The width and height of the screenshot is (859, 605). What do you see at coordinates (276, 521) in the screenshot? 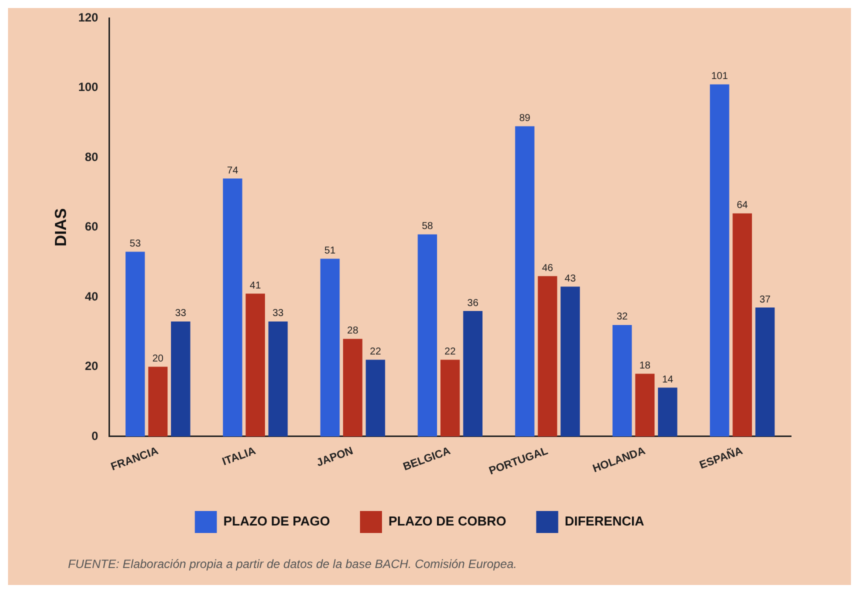
I see `legend-label: PLAZO DE PAGO` at bounding box center [276, 521].